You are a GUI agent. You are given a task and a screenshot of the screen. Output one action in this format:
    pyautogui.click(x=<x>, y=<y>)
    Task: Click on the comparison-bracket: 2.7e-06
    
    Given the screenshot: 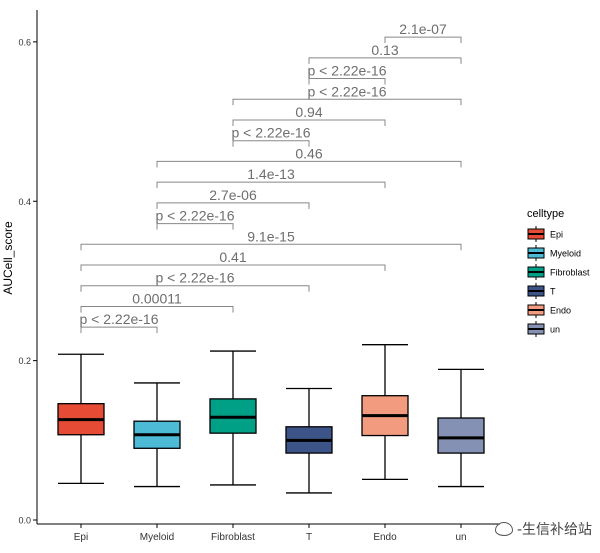 What is the action you would take?
    pyautogui.click(x=233, y=198)
    